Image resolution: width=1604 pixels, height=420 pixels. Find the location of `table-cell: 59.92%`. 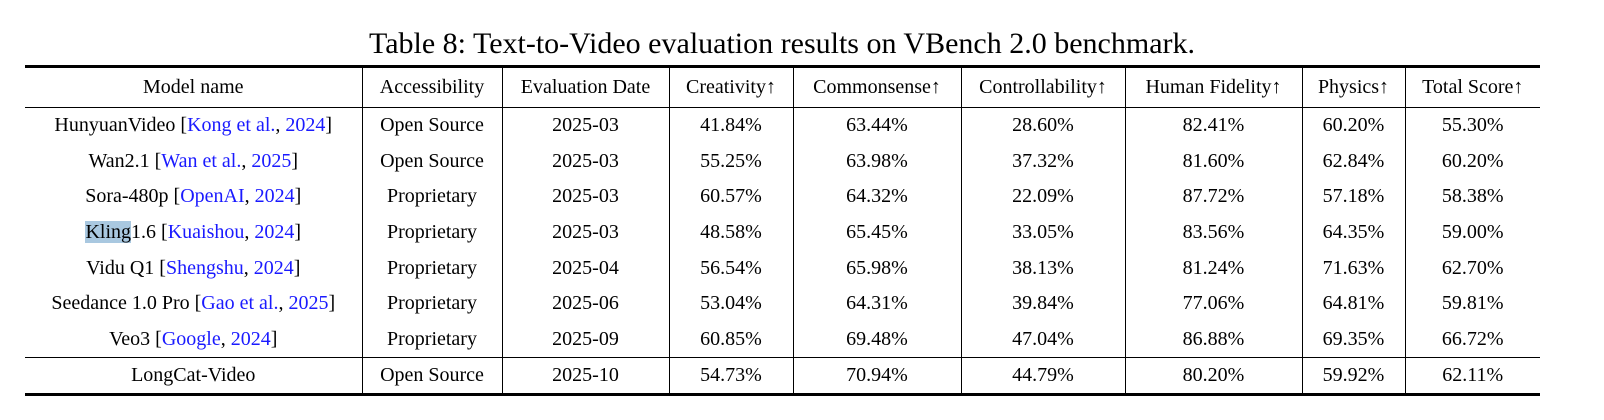

table-cell: 59.92% is located at coordinates (1353, 376).